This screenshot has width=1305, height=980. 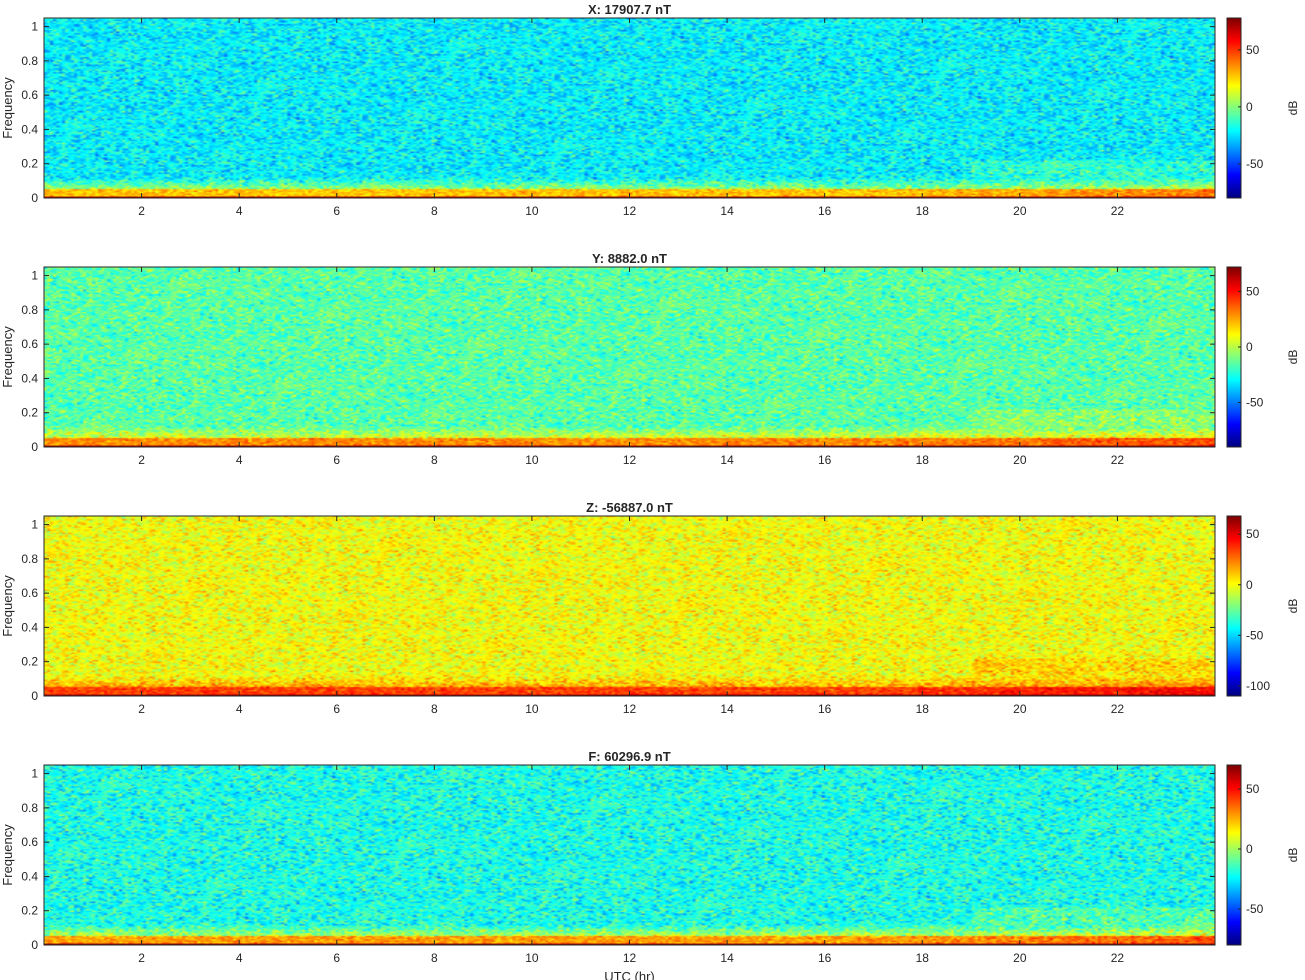 I want to click on x-axis-label: UTC (hr), so click(x=629, y=974).